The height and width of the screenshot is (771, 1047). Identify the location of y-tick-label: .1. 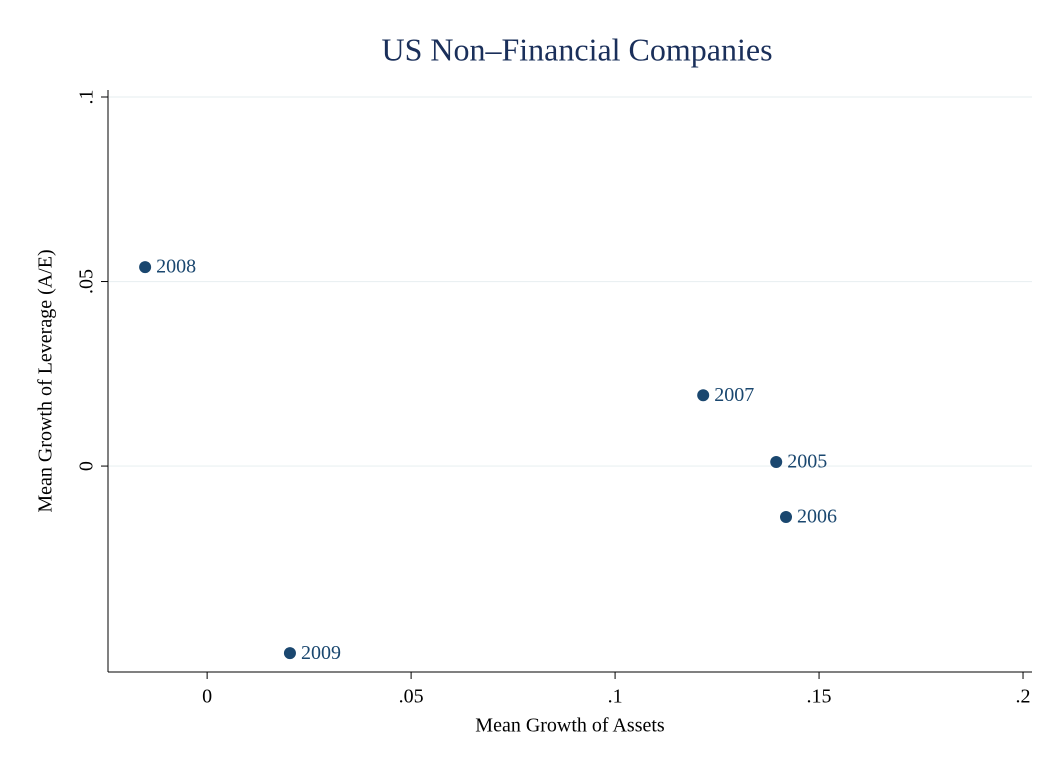
(87, 97).